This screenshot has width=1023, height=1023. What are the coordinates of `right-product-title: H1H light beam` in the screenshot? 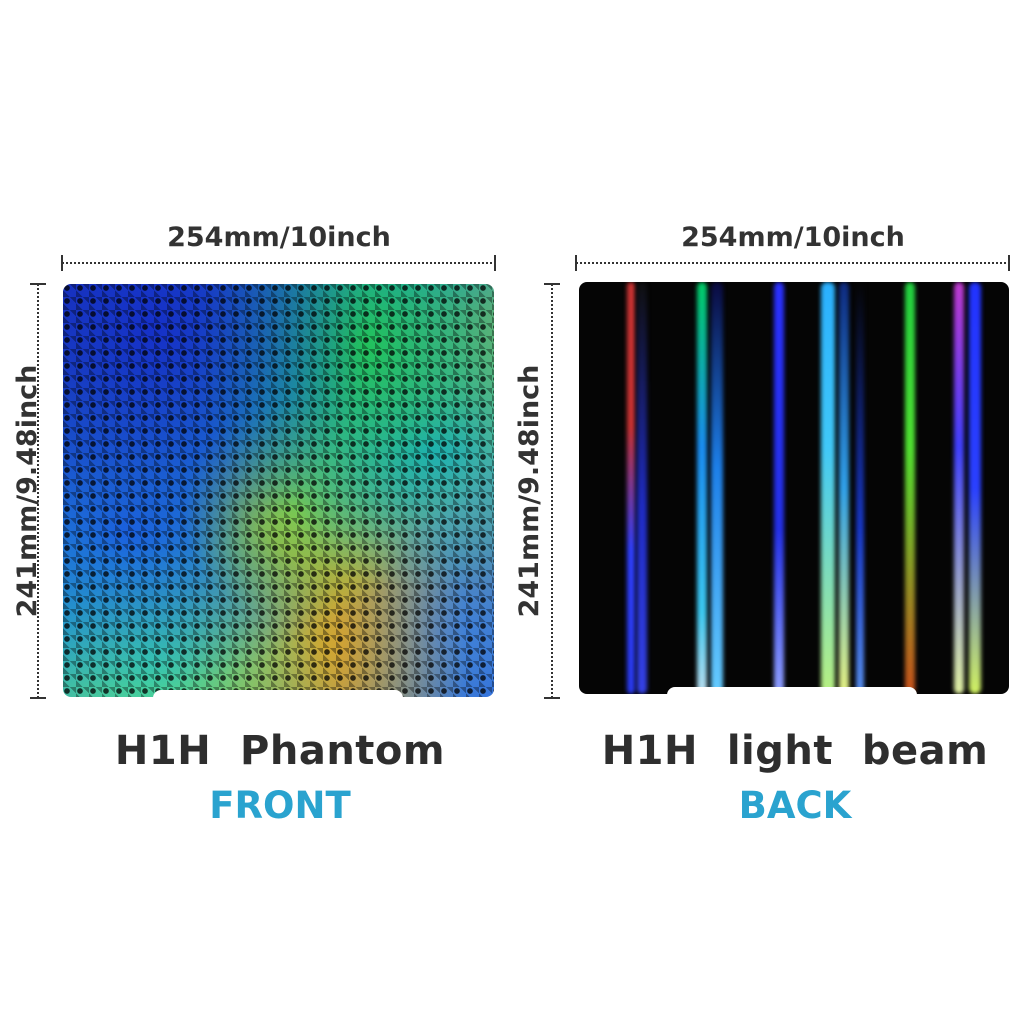 It's located at (795, 751).